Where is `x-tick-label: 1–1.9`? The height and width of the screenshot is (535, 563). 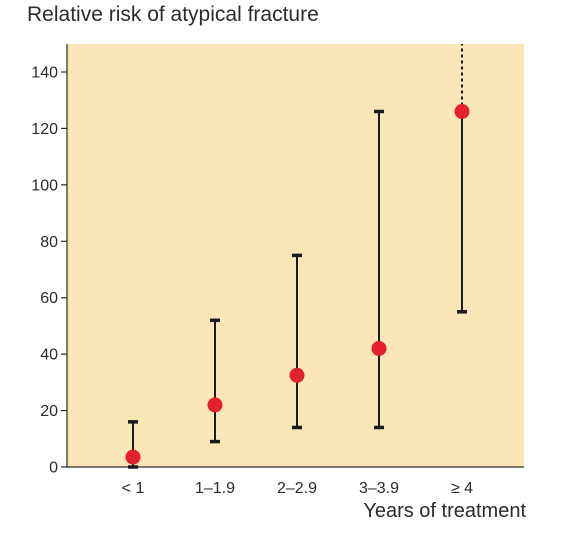 x-tick-label: 1–1.9 is located at coordinates (215, 488).